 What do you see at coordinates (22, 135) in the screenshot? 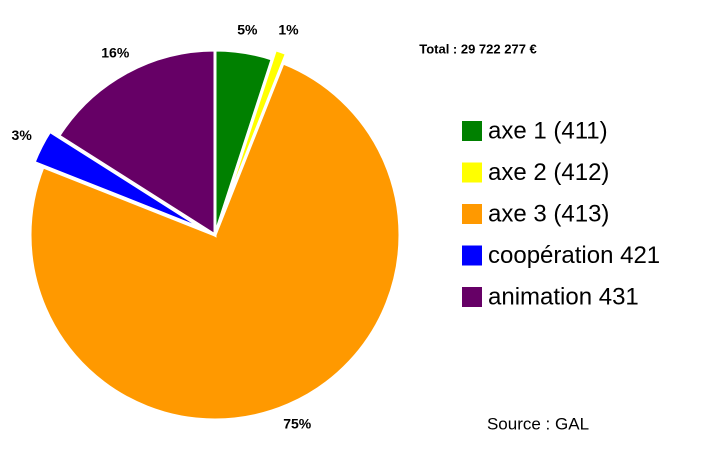
I see `slice-label: 3%` at bounding box center [22, 135].